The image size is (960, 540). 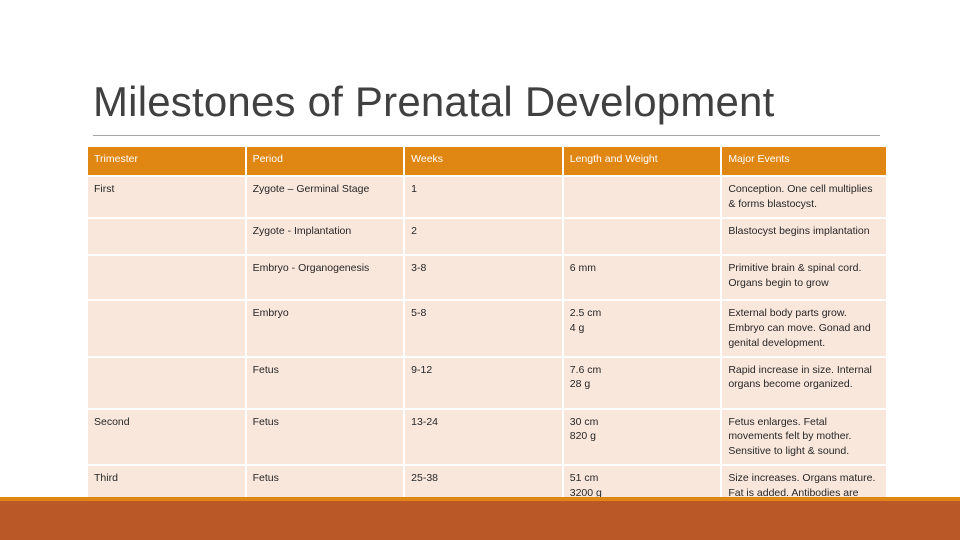 What do you see at coordinates (642, 437) in the screenshot?
I see `cell-length-weight: 30 cm 820 g` at bounding box center [642, 437].